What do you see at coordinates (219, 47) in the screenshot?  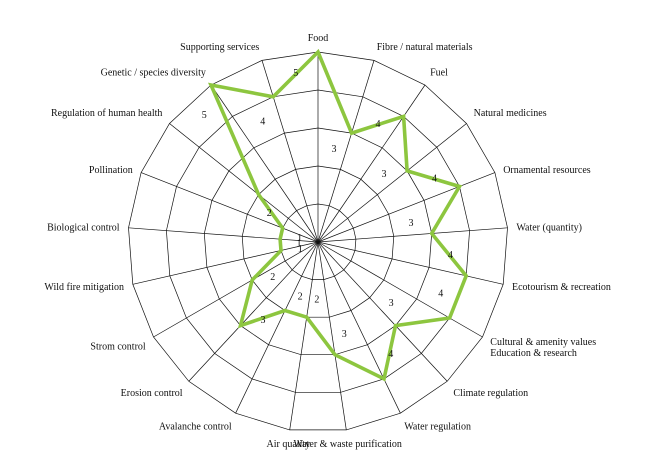 I see `category-label: Supporting services` at bounding box center [219, 47].